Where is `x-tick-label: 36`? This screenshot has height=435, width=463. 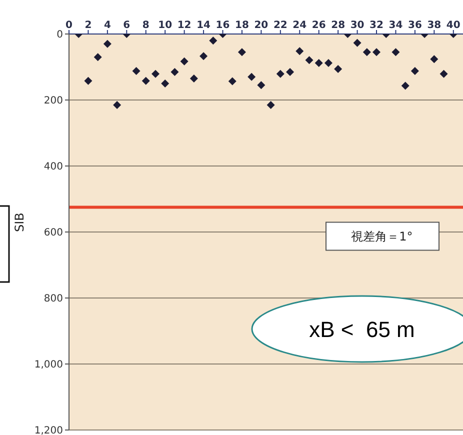
x-tick-label: 36 is located at coordinates (415, 25).